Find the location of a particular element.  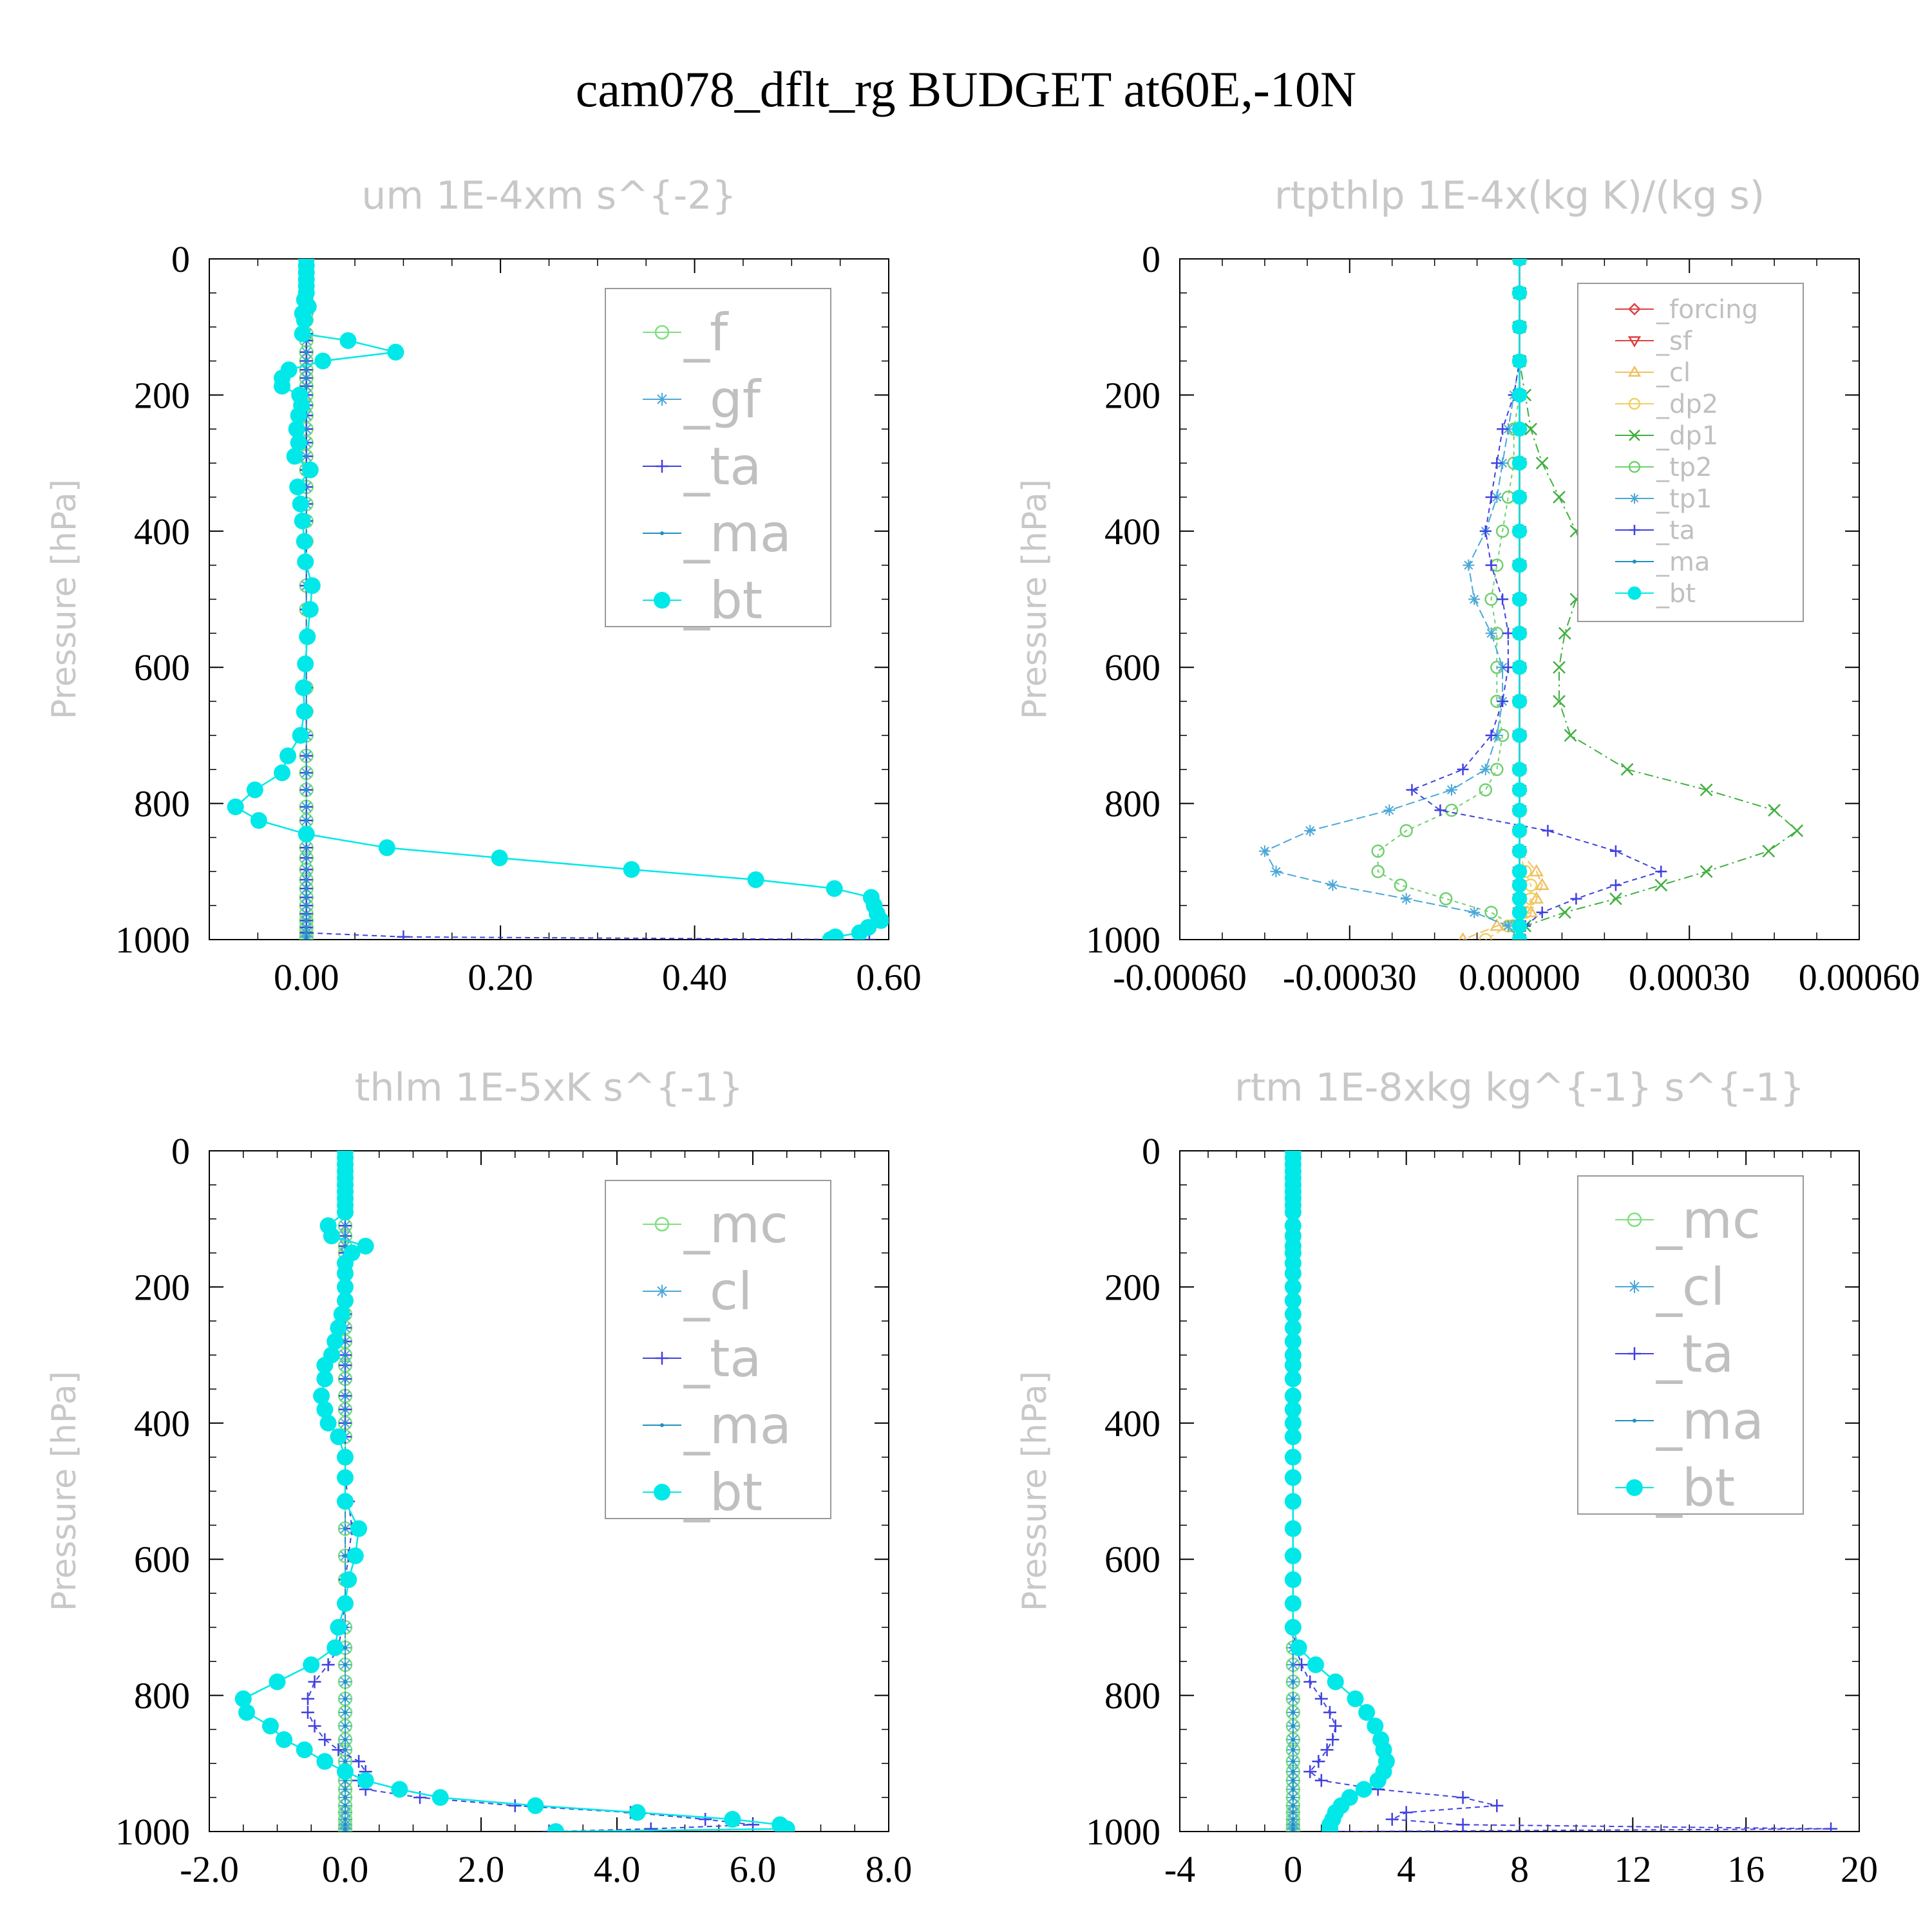

legend-label: _ma is located at coordinates (737, 1426).